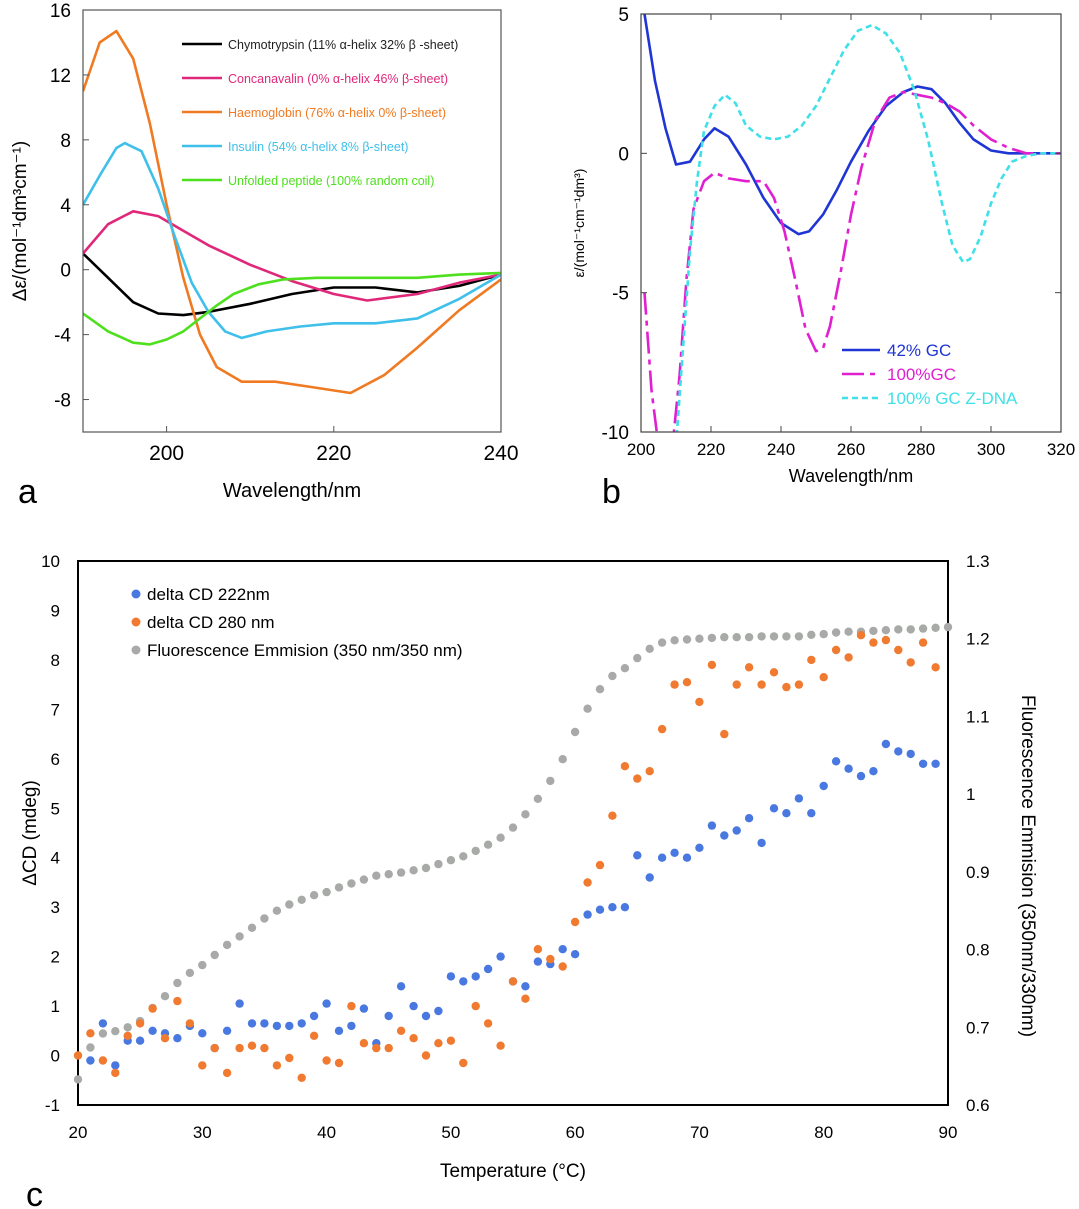 The height and width of the screenshot is (1209, 1079). What do you see at coordinates (208, 594) in the screenshot?
I see `legend-label-c-0: delta CD 222nm` at bounding box center [208, 594].